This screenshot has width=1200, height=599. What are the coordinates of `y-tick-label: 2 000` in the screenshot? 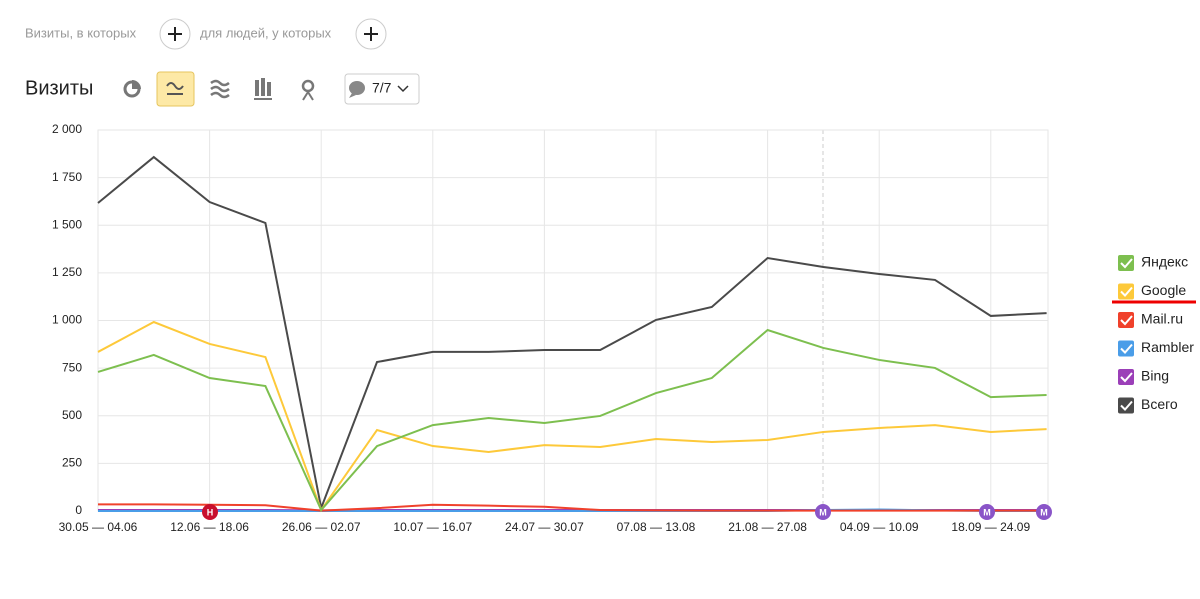 It's located at (67, 129).